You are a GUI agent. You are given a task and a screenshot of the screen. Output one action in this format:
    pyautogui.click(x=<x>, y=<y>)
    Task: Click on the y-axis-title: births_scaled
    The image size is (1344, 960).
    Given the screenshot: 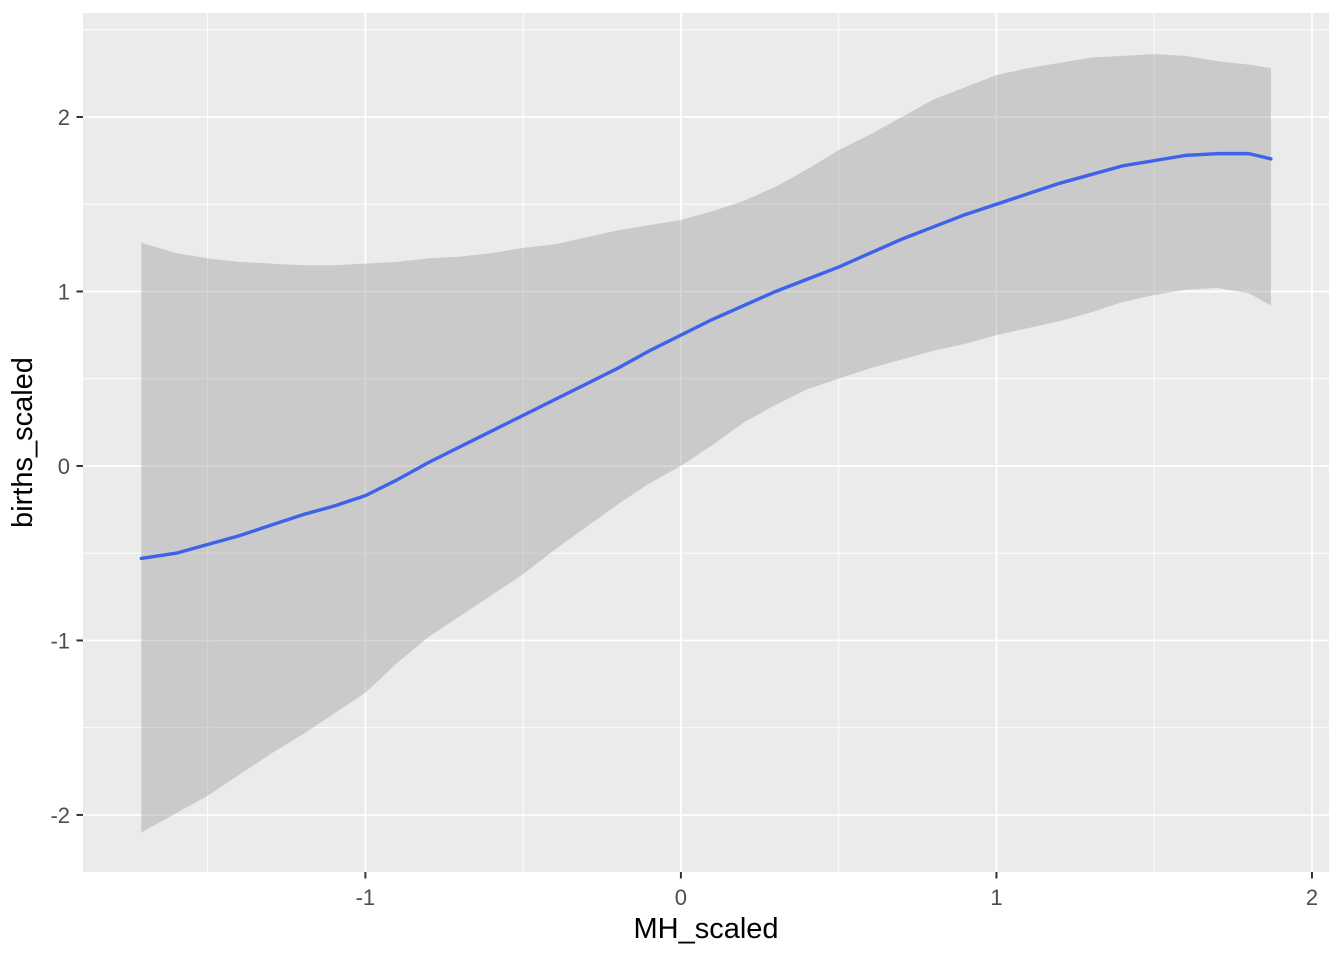 What is the action you would take?
    pyautogui.click(x=23, y=442)
    